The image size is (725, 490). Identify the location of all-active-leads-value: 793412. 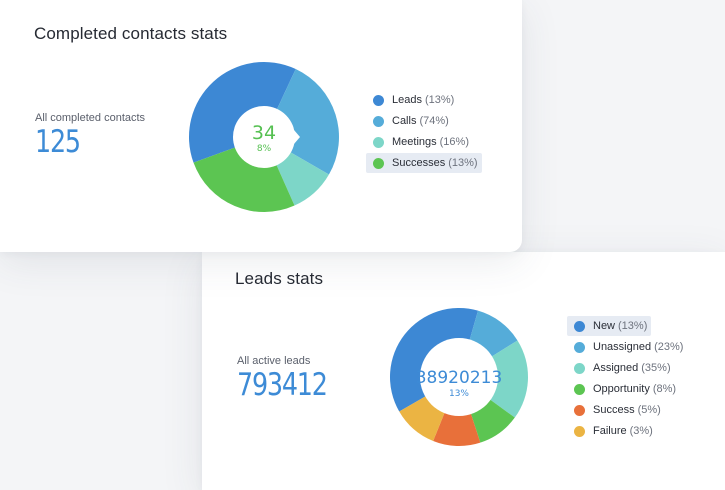
(282, 385).